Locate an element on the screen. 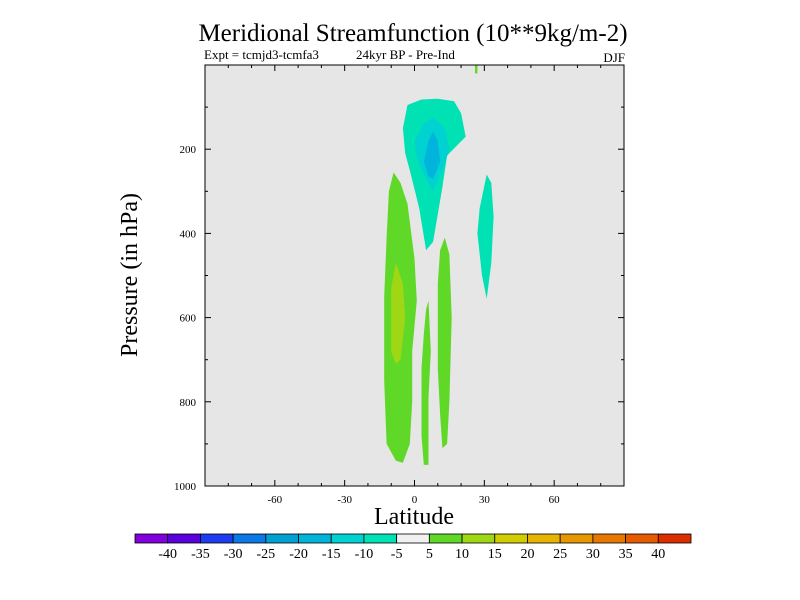  colorbar-label: 25 is located at coordinates (560, 554).